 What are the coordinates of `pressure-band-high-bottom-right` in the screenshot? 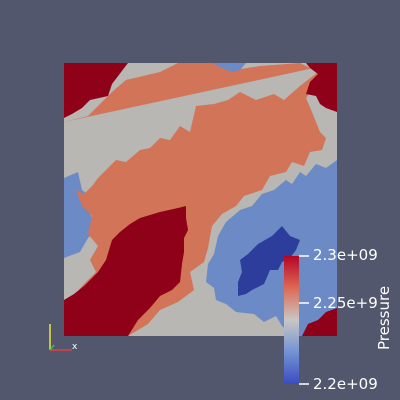 It's located at (319, 322).